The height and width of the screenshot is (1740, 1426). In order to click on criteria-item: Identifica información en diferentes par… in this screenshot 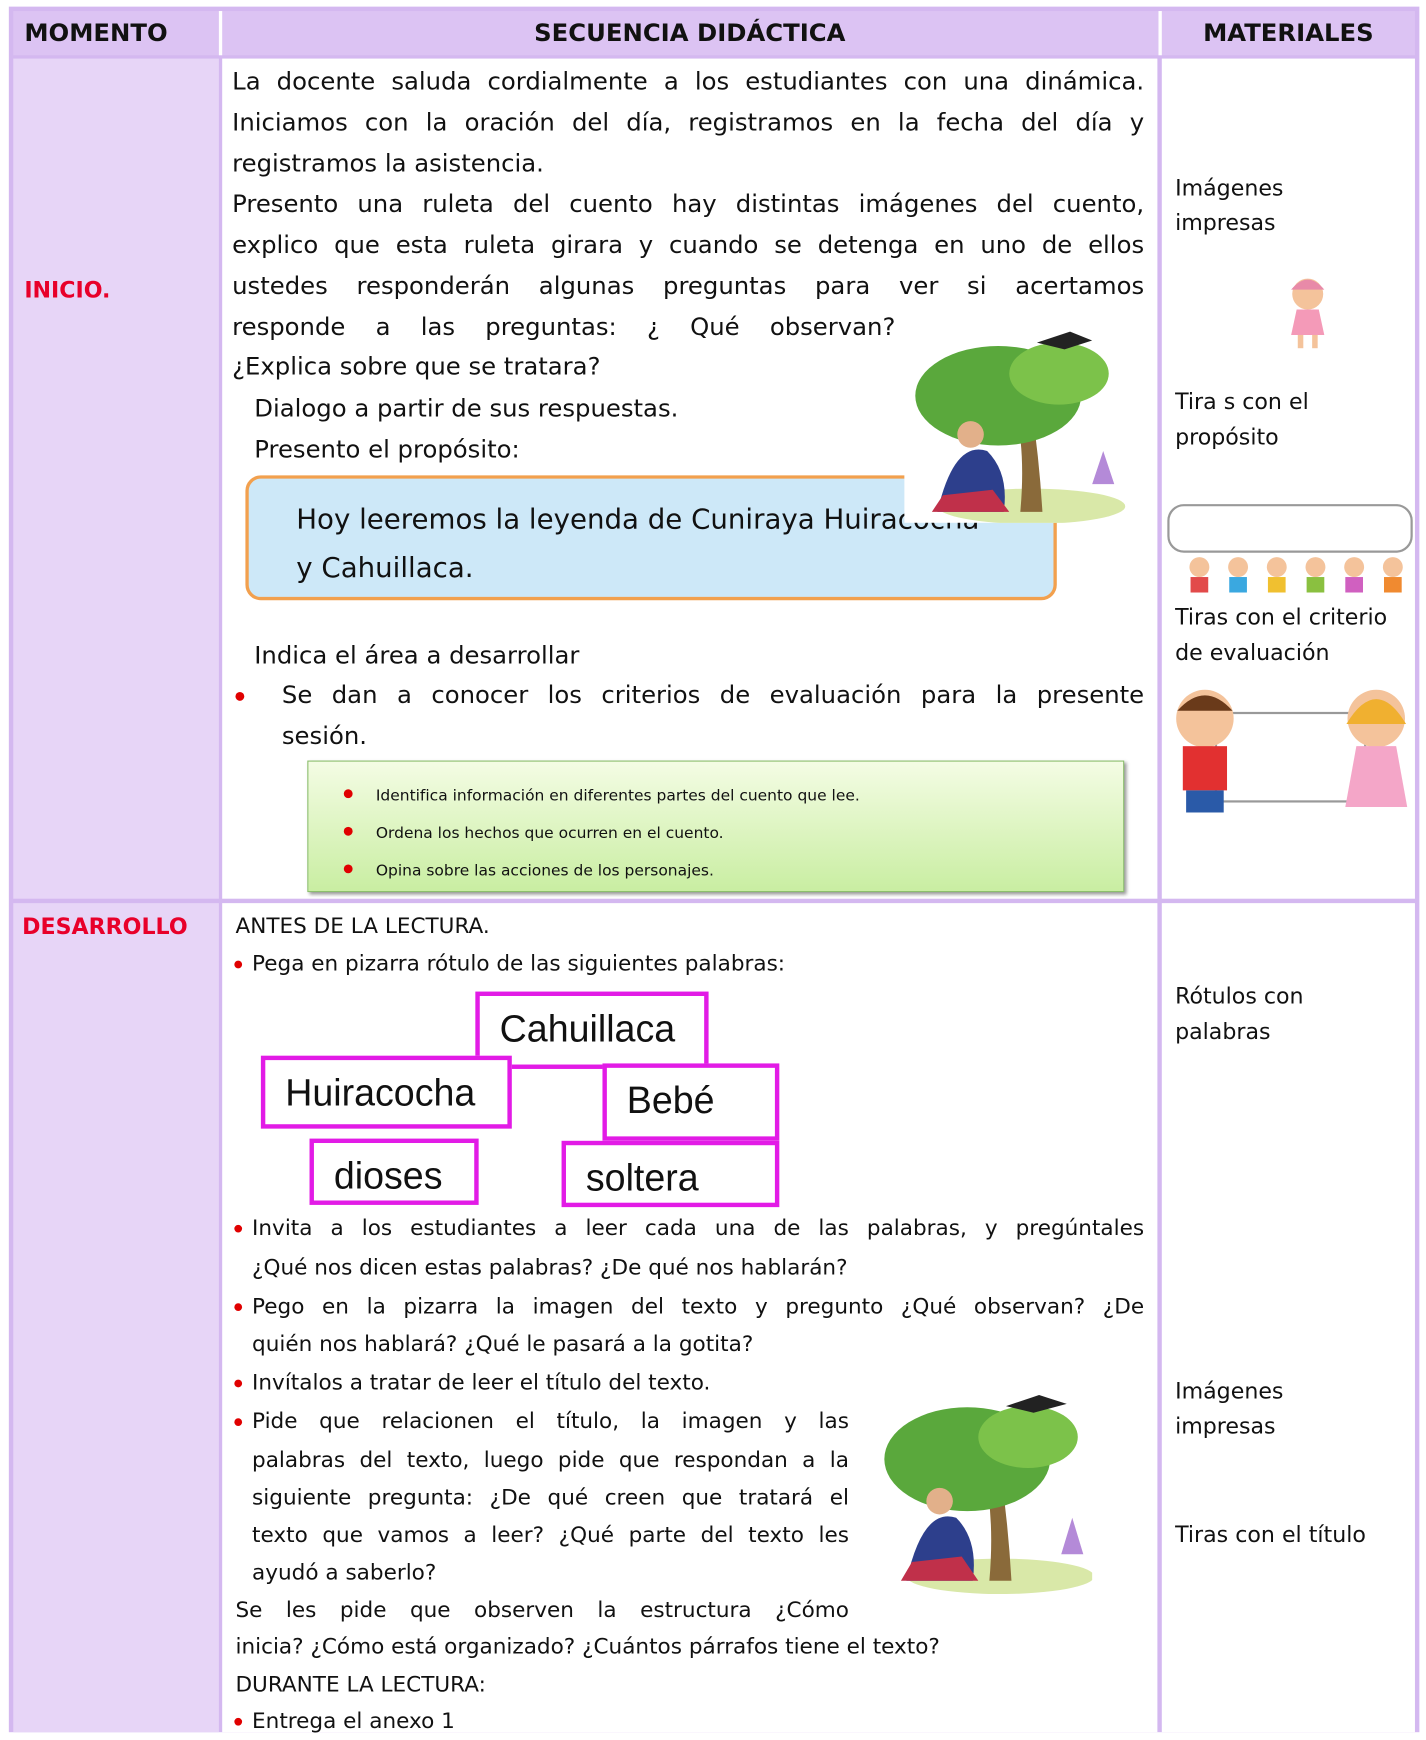, I will do `click(617, 796)`.